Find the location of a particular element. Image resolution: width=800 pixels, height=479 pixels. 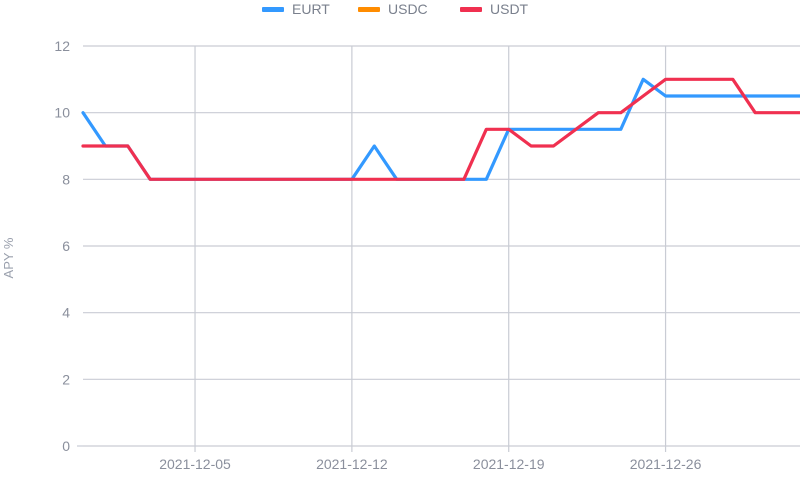

legend-swatch-usdc is located at coordinates (369, 9).